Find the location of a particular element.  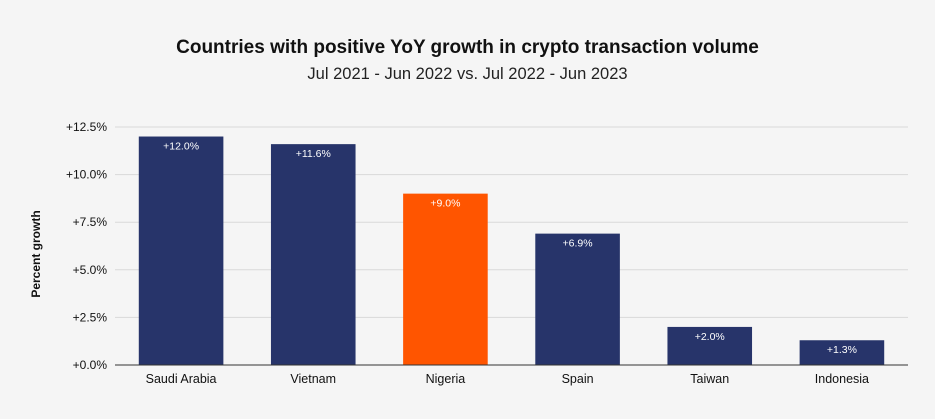

data-label: +12.0% is located at coordinates (181, 147).